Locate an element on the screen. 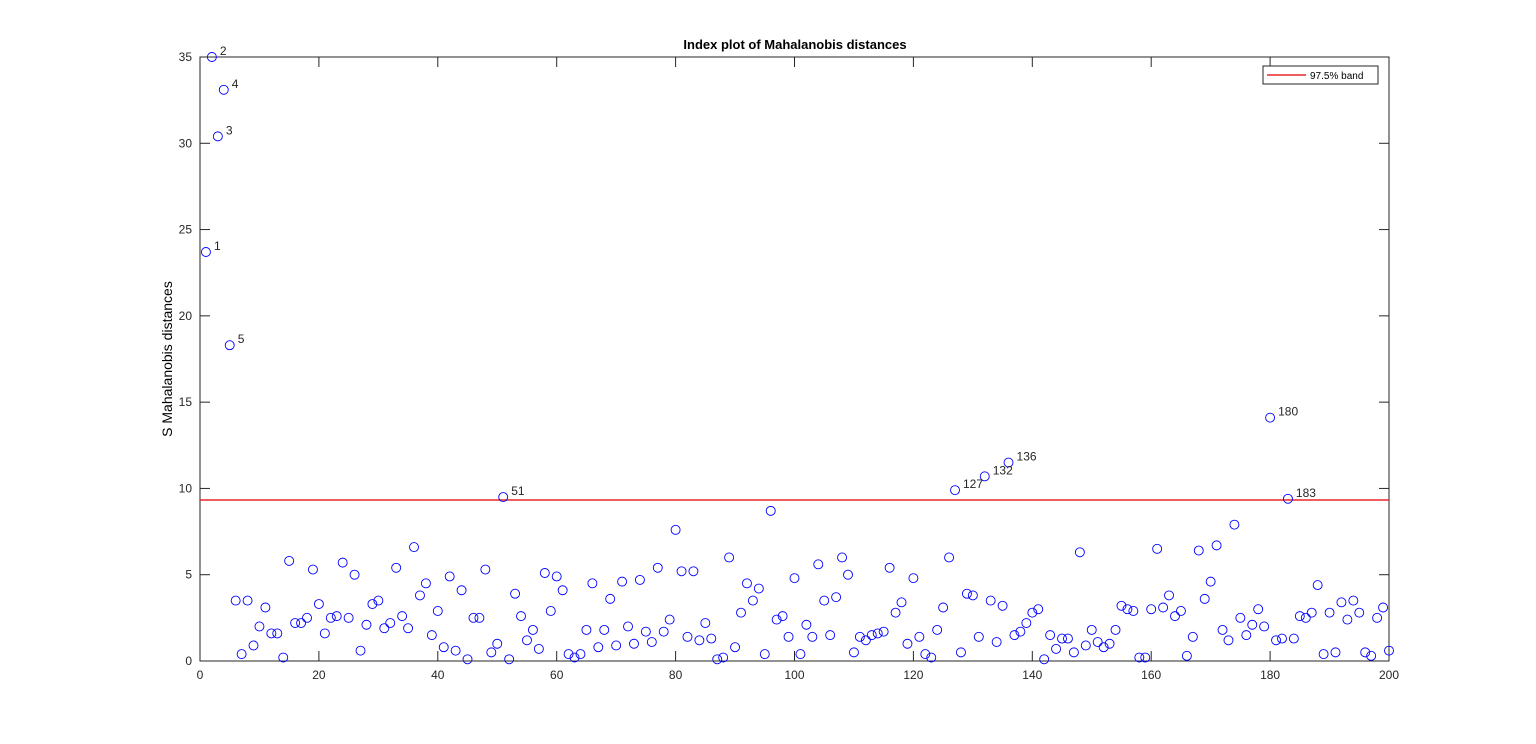 The width and height of the screenshot is (1536, 744). y-tick-label: 15 is located at coordinates (186, 402).